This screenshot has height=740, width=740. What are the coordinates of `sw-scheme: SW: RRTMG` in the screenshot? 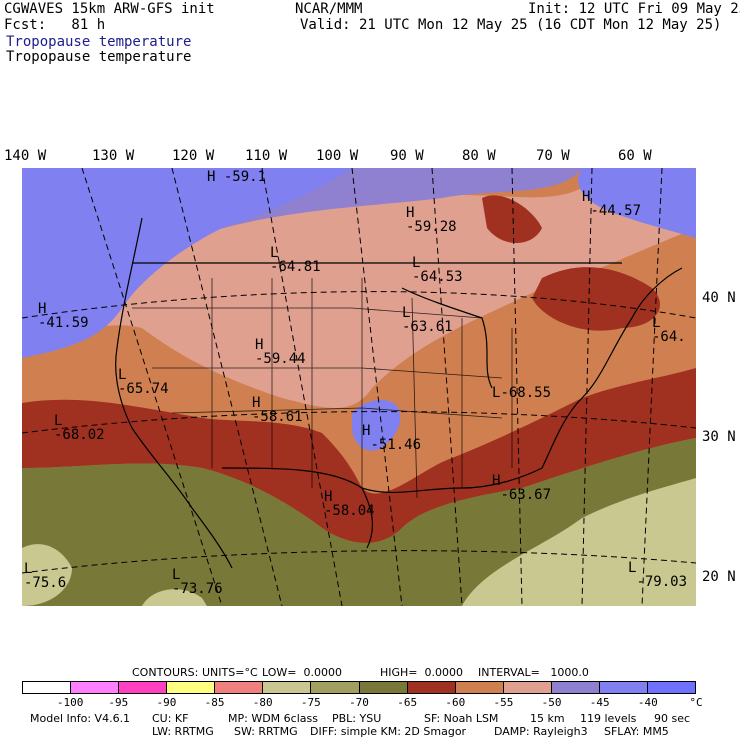 It's located at (266, 731).